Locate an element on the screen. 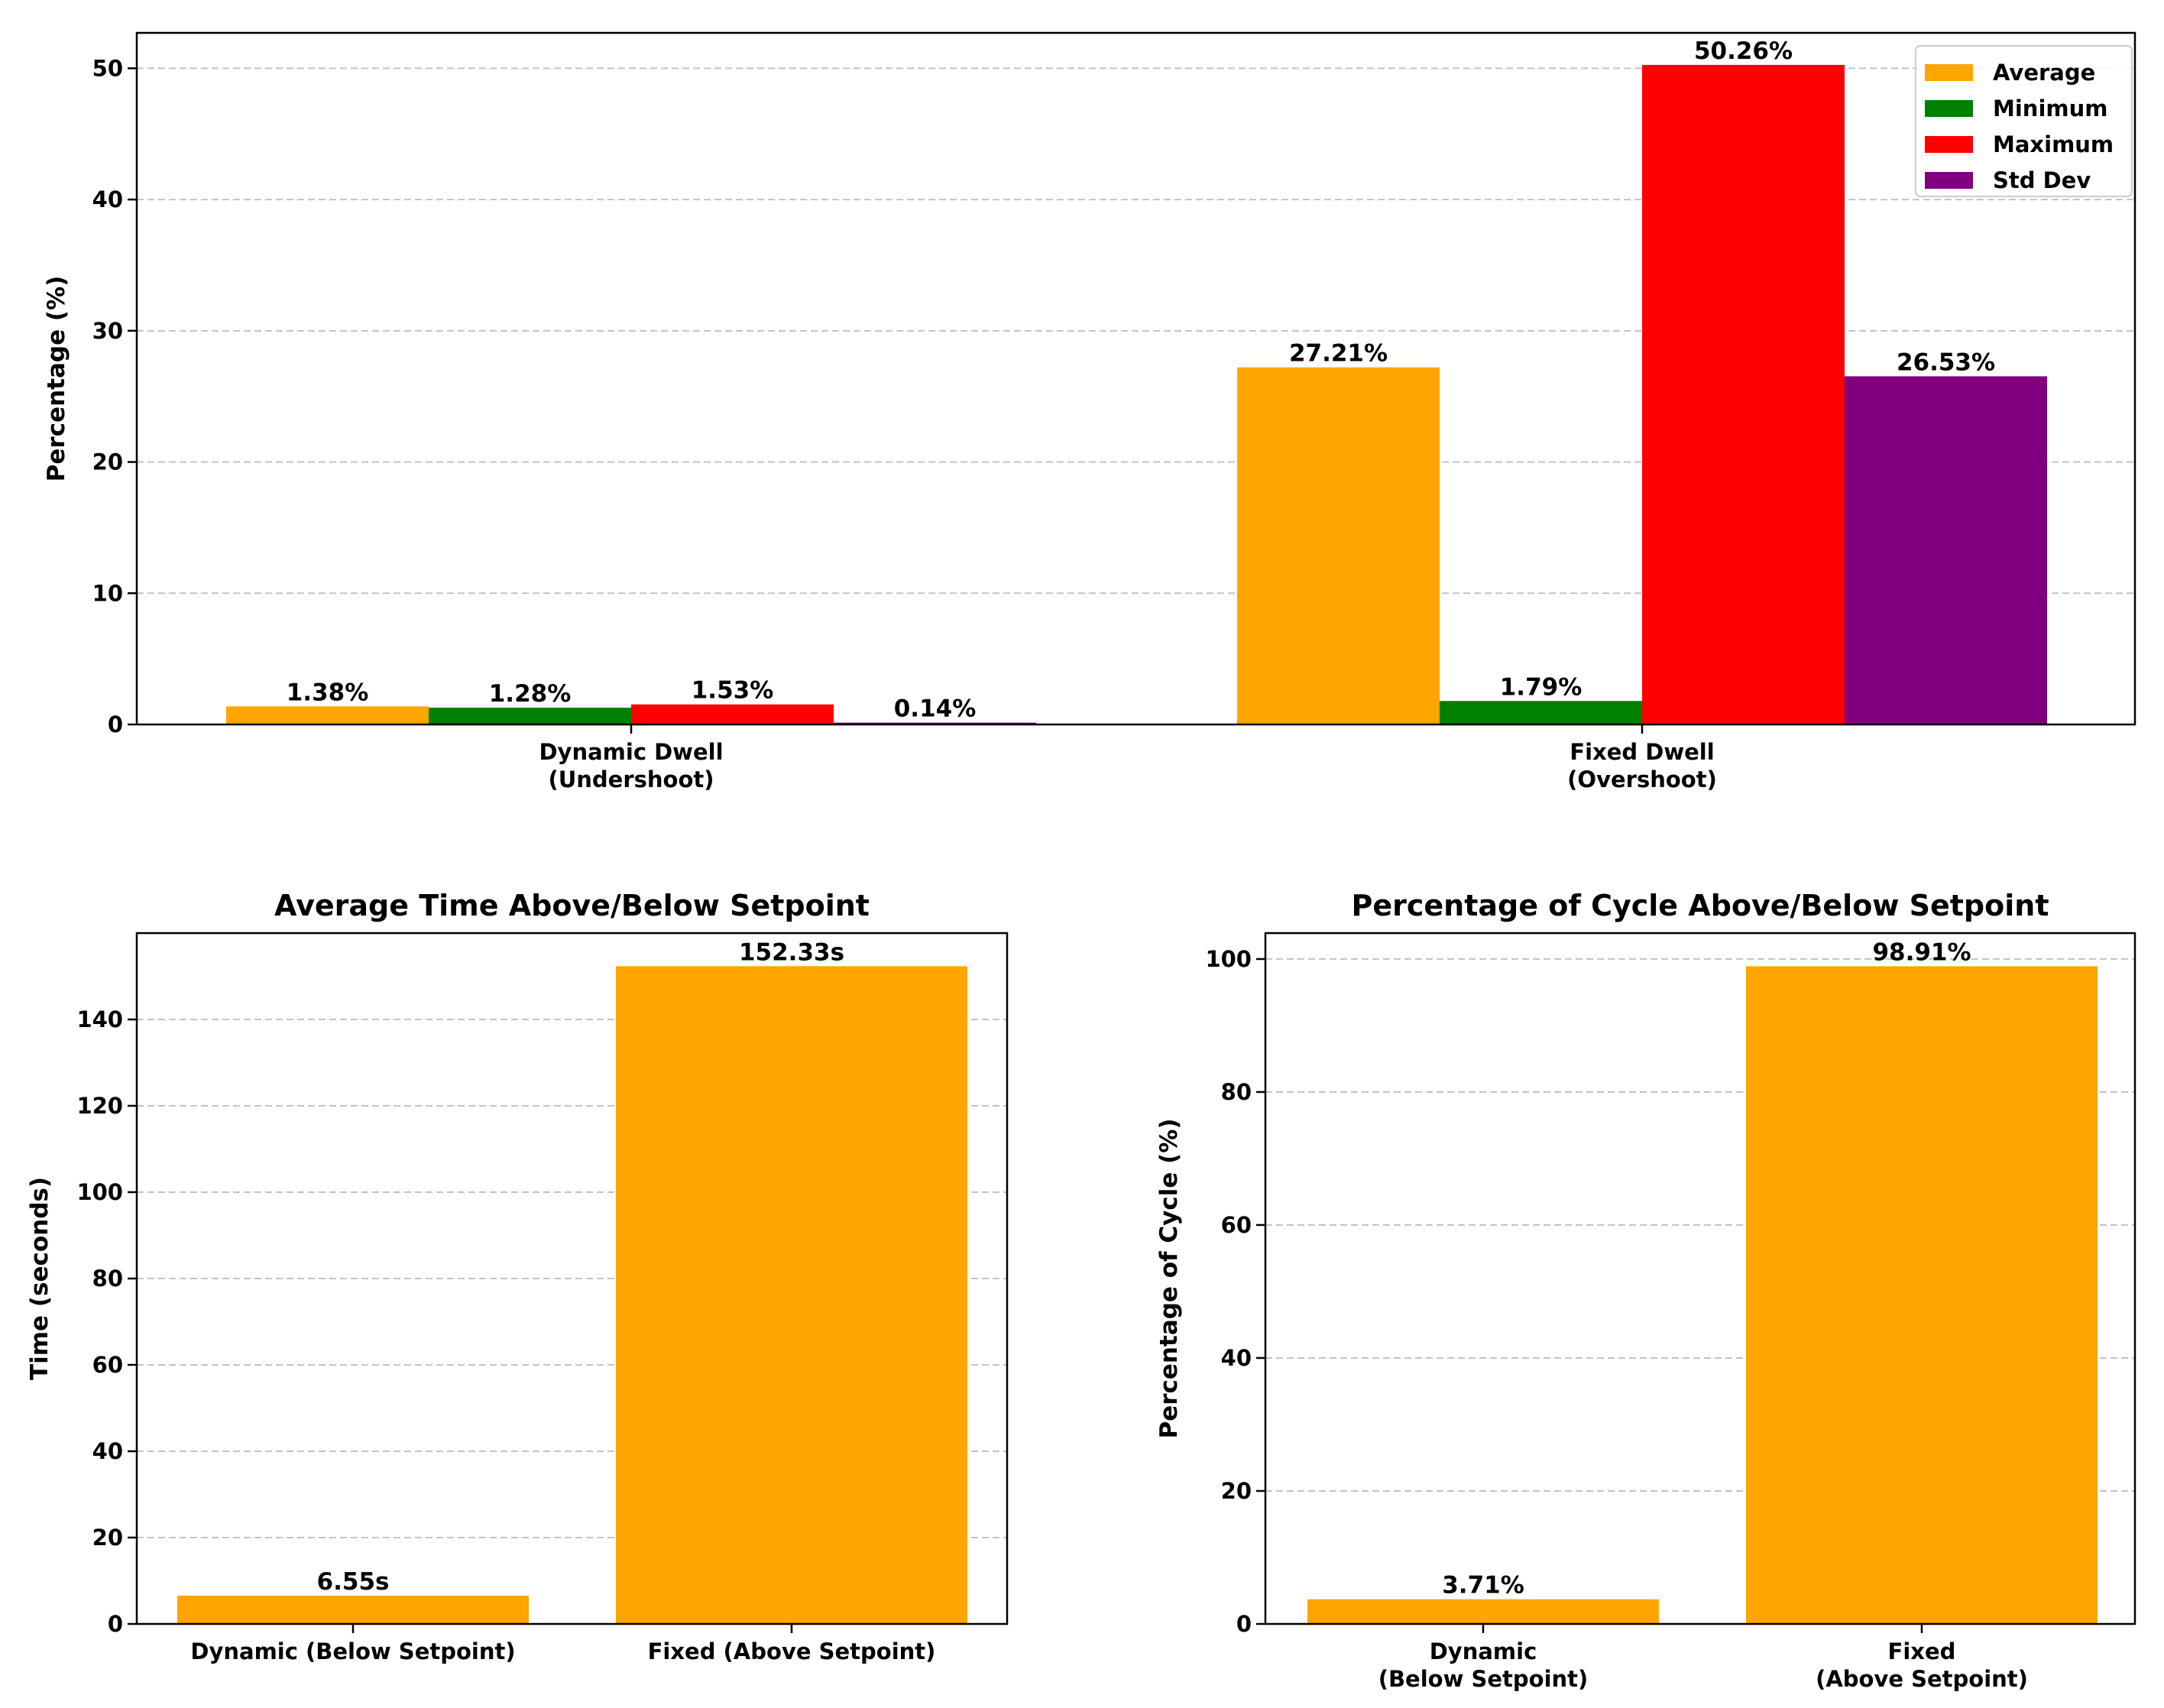 The width and height of the screenshot is (2164, 1708). data-label: 98.91% is located at coordinates (1921, 952).